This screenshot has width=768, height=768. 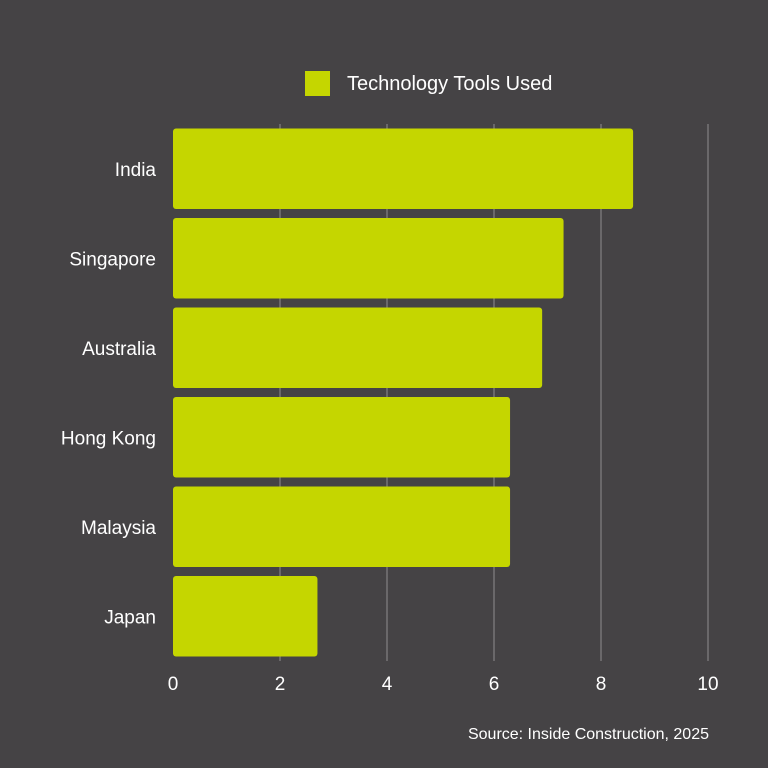 What do you see at coordinates (707, 684) in the screenshot?
I see `x-tick-label-10: 10` at bounding box center [707, 684].